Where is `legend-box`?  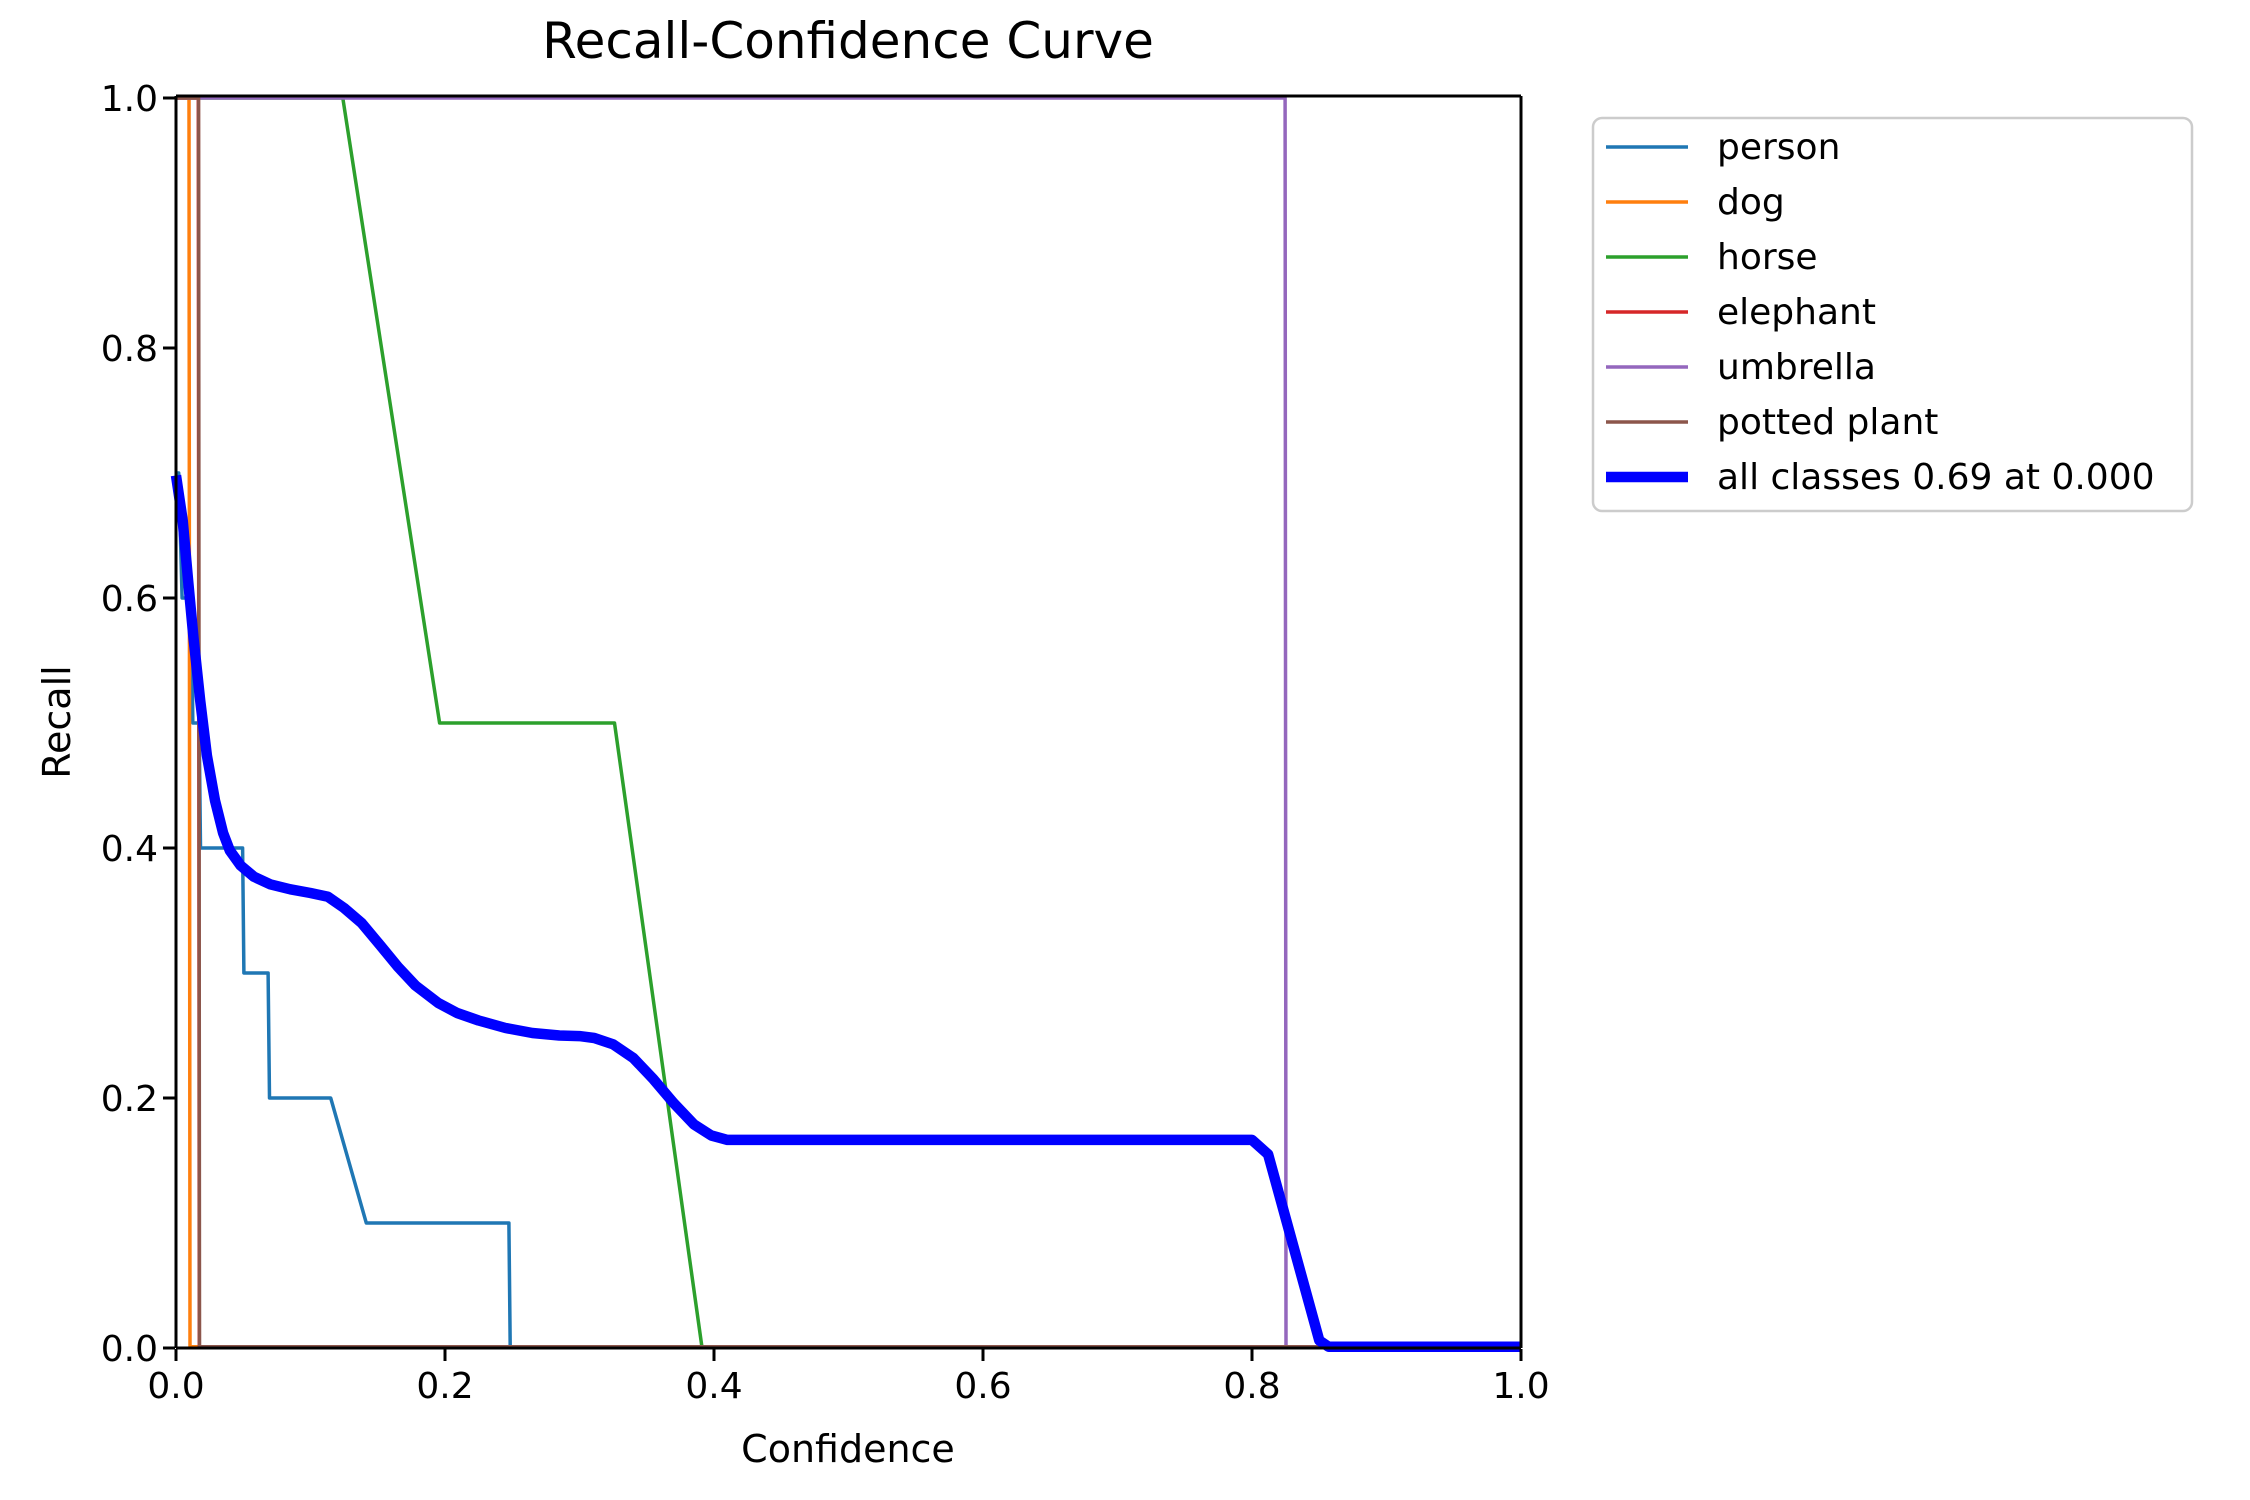
legend-box is located at coordinates (1892, 314).